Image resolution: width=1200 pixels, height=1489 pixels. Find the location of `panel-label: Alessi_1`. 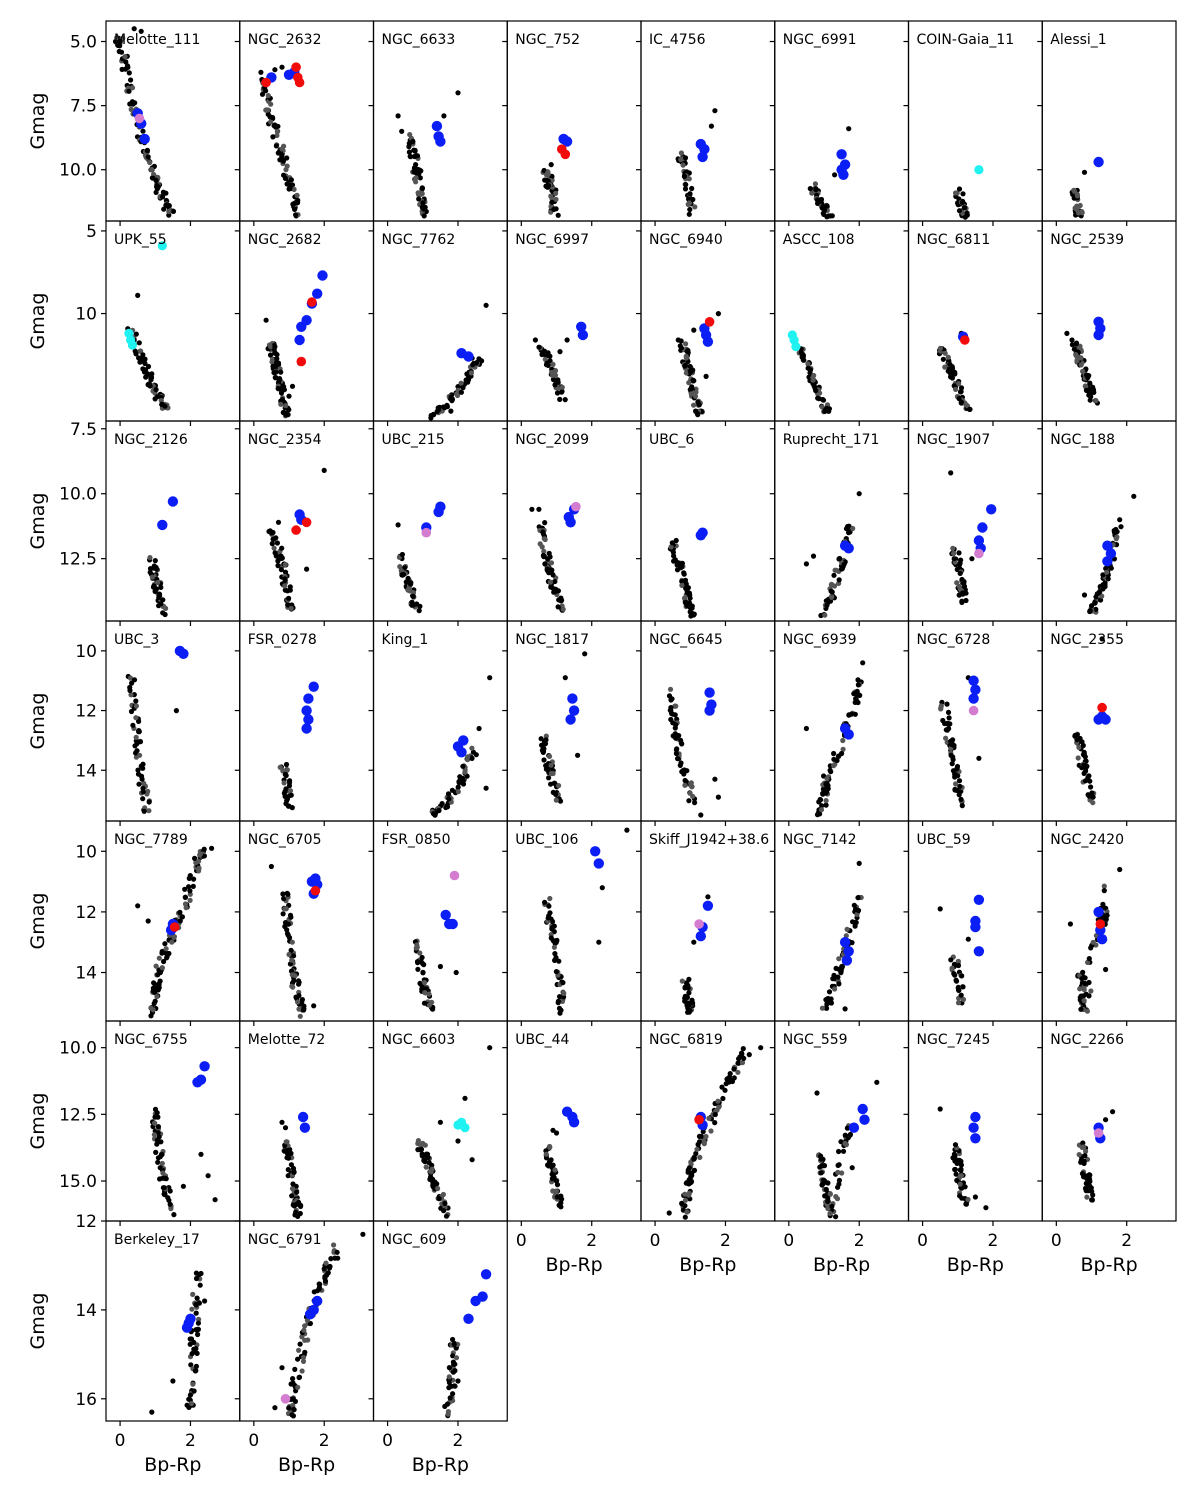

panel-label: Alessi_1 is located at coordinates (1078, 40).